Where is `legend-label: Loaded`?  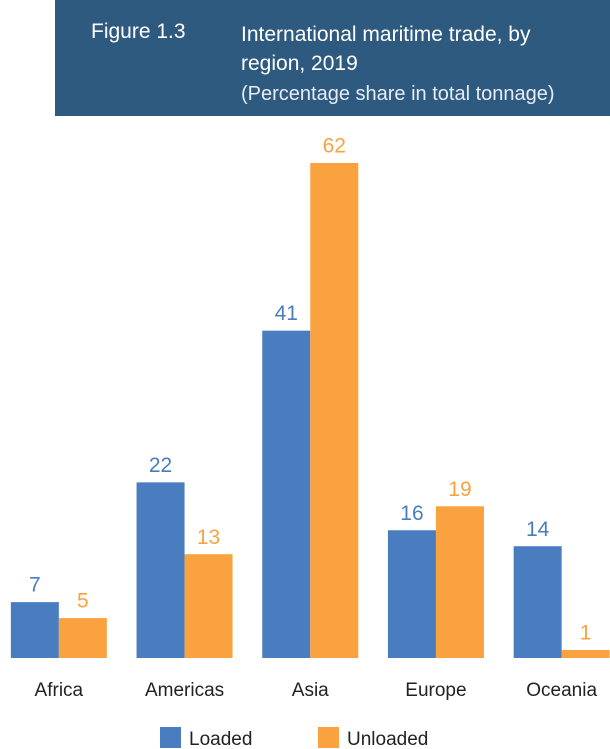
legend-label: Loaded is located at coordinates (220, 739).